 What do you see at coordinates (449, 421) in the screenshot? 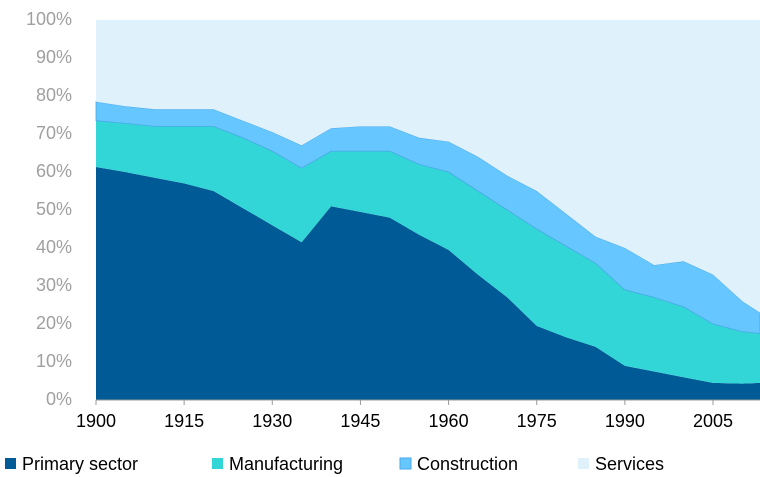
I see `x-tick-label: 1960` at bounding box center [449, 421].